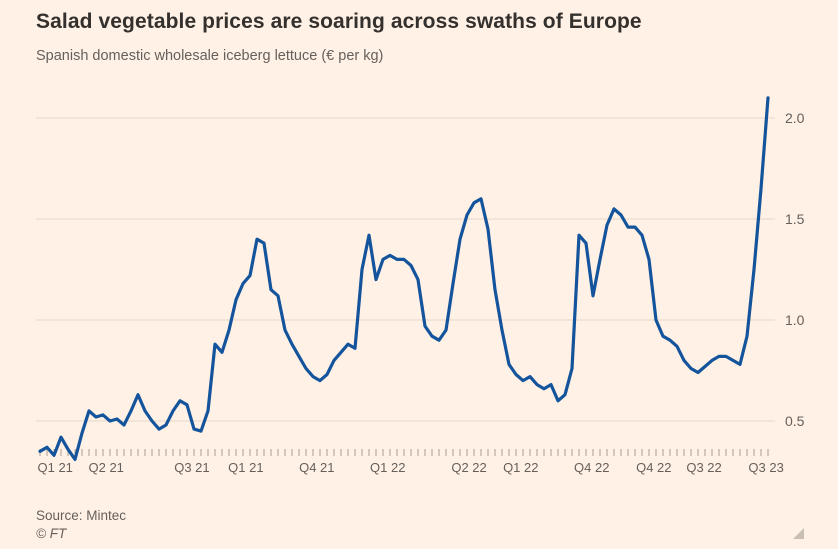 This screenshot has height=549, width=838. I want to click on y-tick-label: 1.0, so click(795, 320).